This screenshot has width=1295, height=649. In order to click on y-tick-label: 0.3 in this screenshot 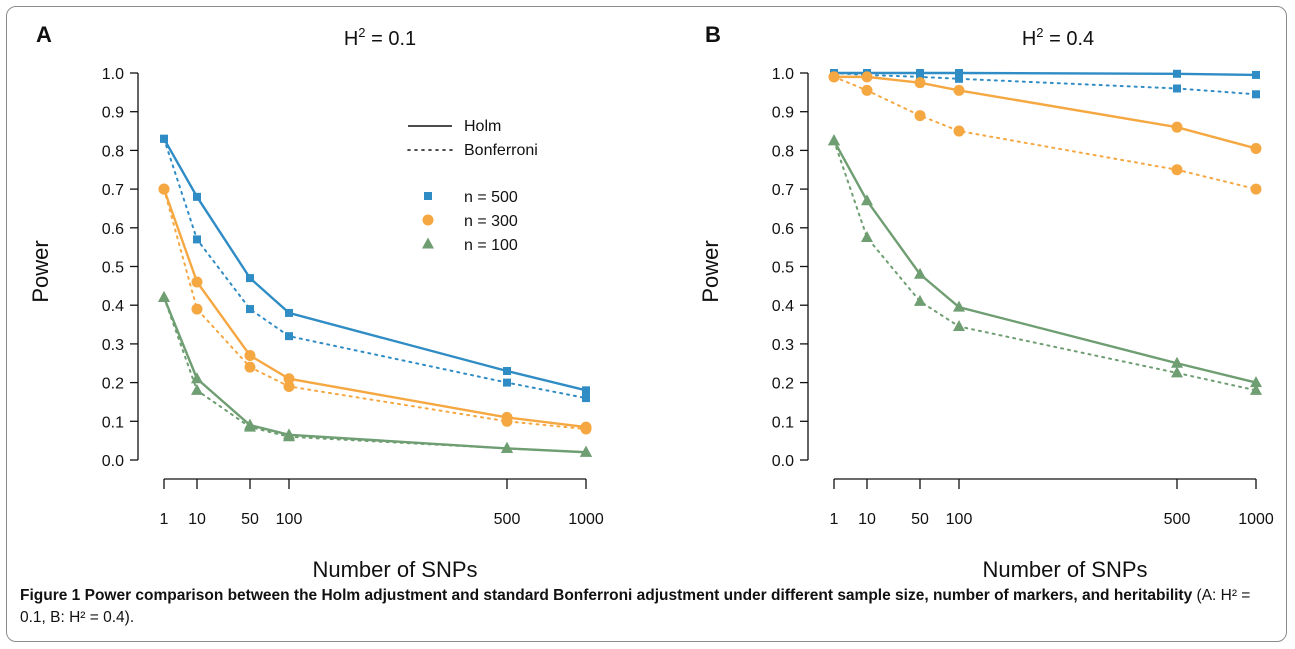, I will do `click(783, 345)`.